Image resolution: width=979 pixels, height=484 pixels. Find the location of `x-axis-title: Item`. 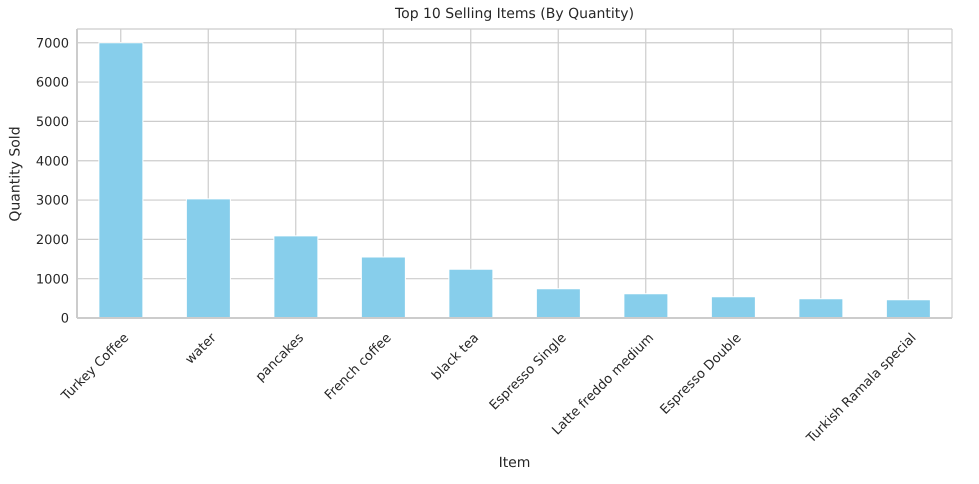

x-axis-title: Item is located at coordinates (515, 463).